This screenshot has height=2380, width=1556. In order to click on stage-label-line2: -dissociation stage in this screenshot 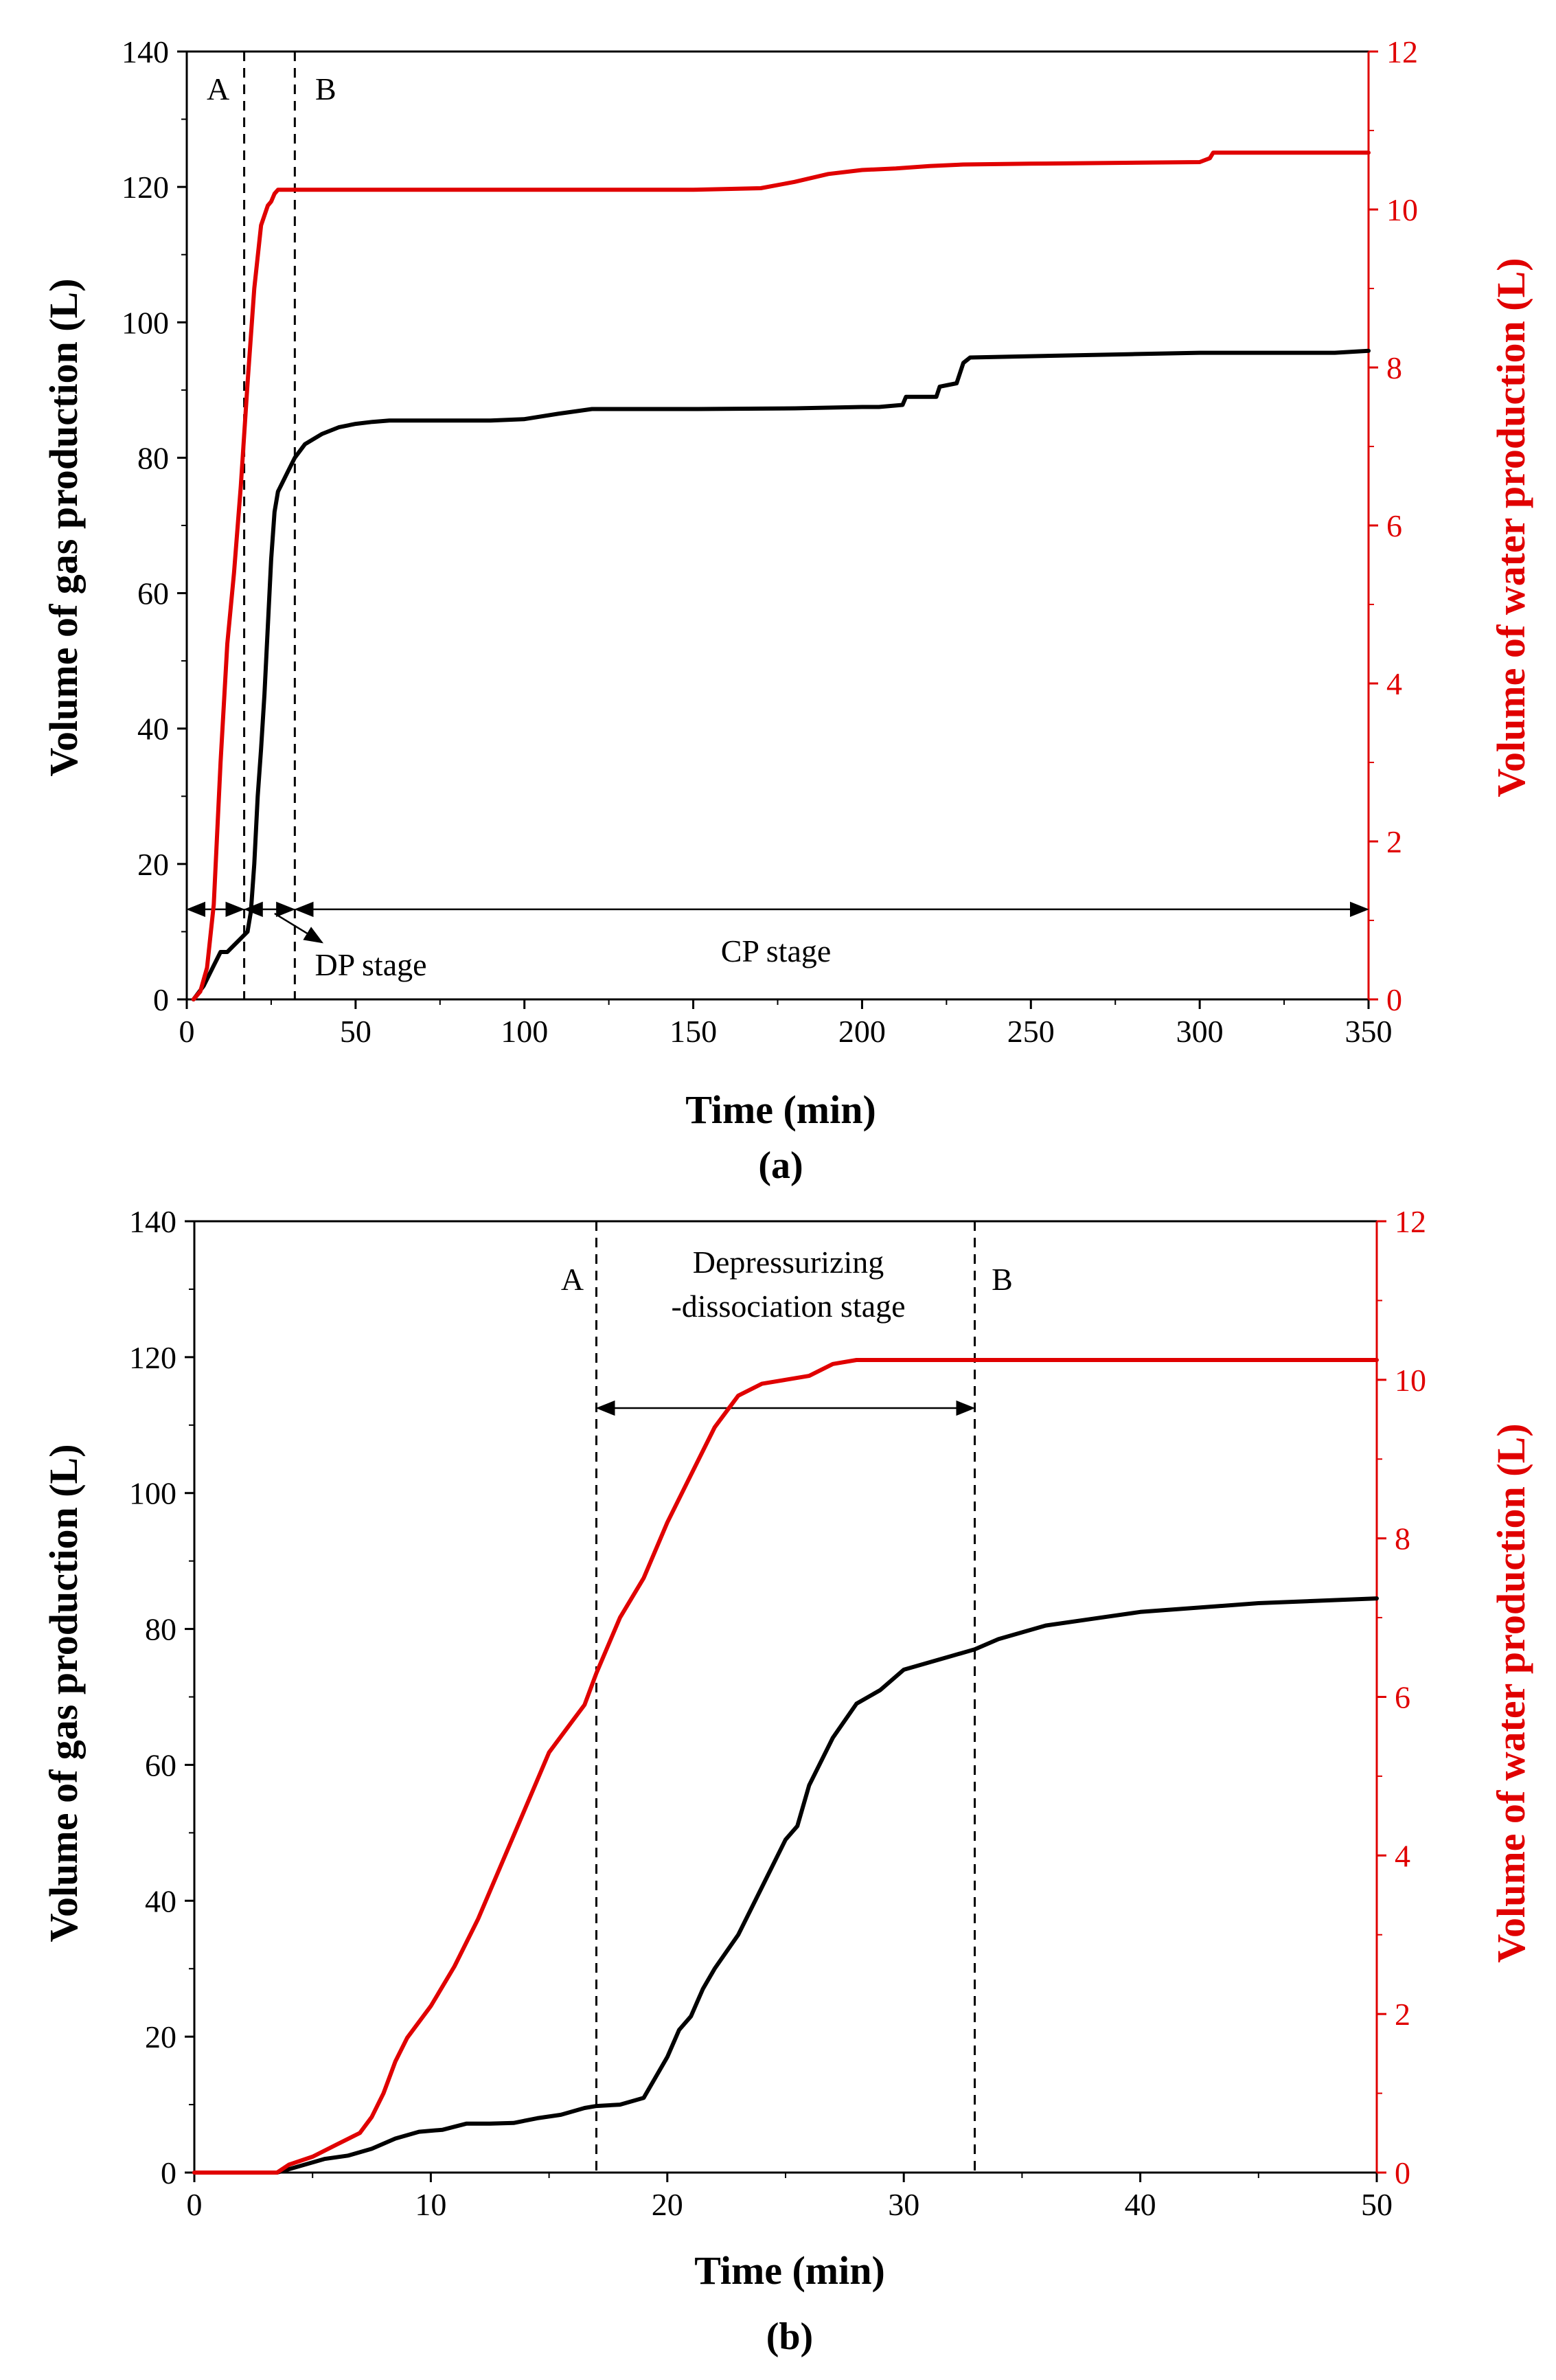, I will do `click(788, 1306)`.